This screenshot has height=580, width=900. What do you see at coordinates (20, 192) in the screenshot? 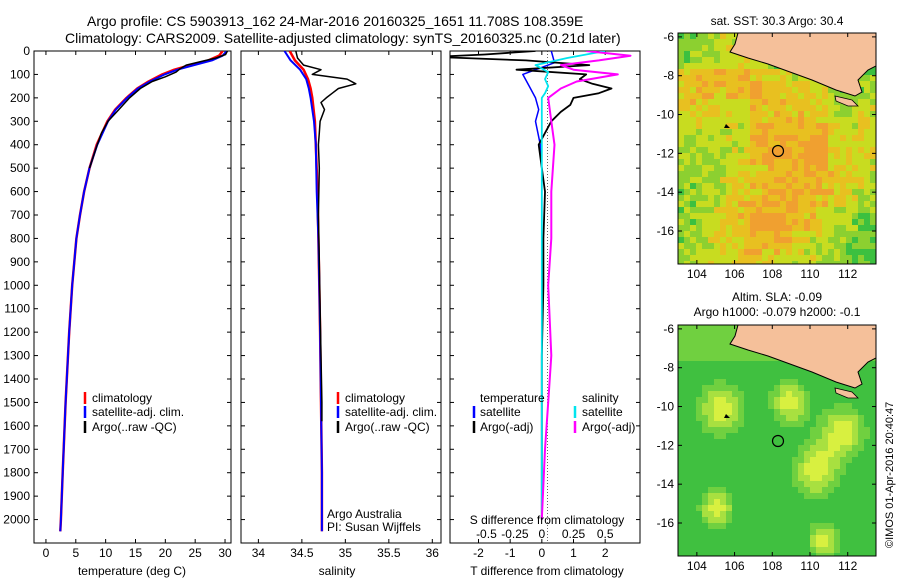
I see `y-tick-label: 600` at bounding box center [20, 192].